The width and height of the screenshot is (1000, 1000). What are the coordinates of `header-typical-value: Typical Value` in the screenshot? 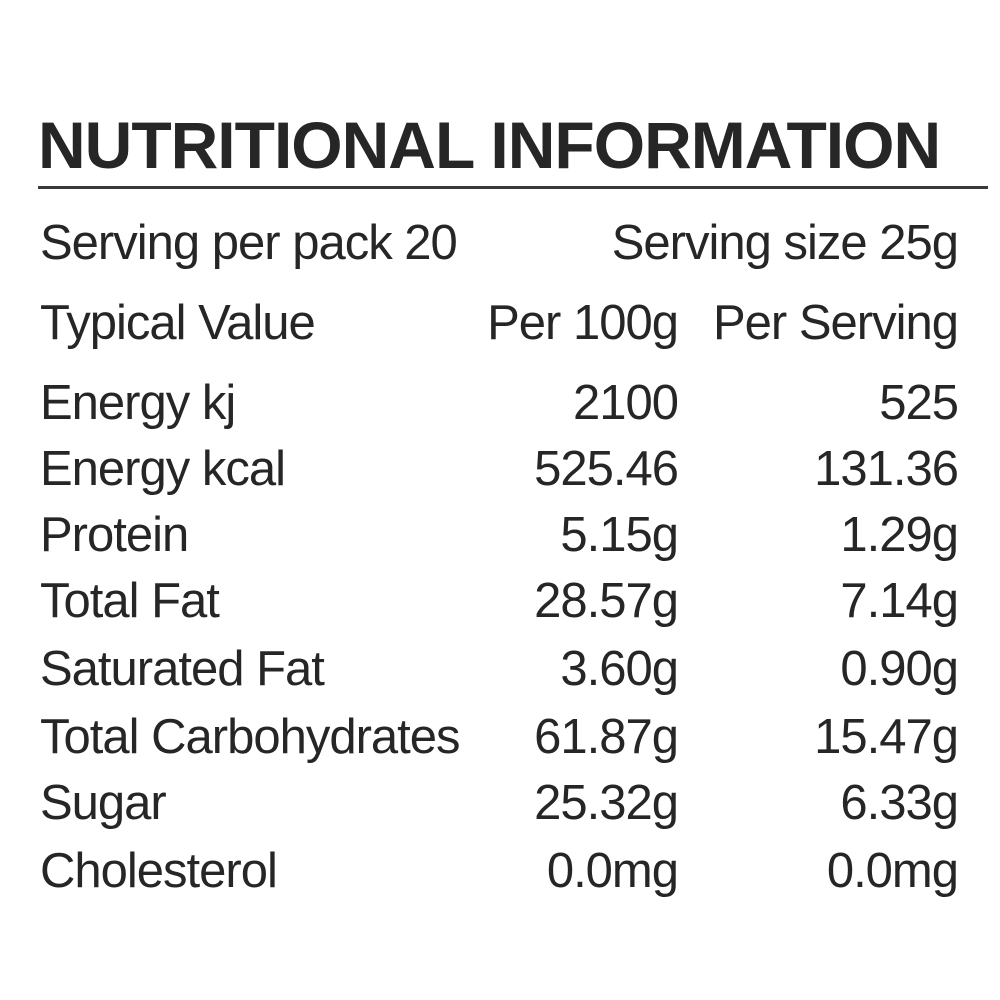 It's located at (178, 323).